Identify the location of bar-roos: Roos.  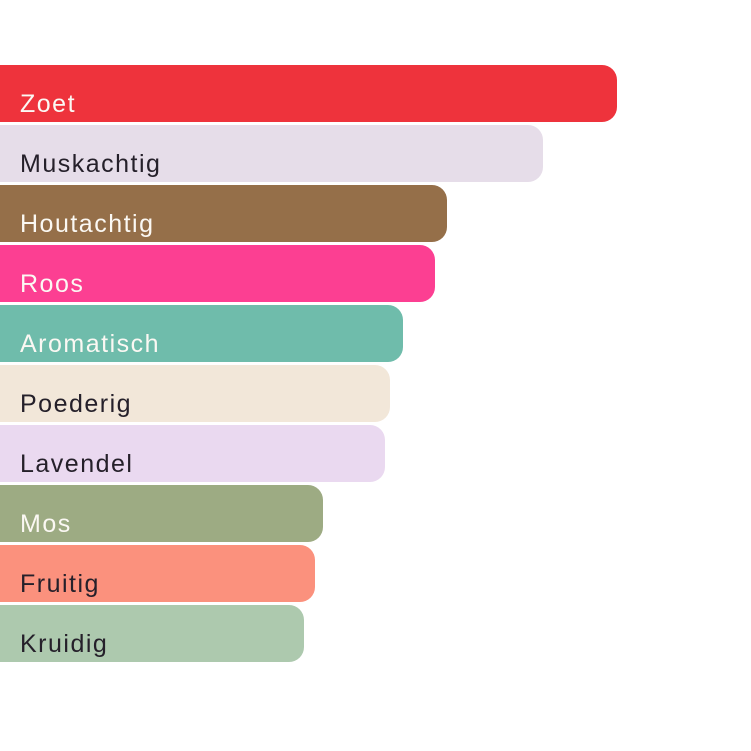
(217, 273).